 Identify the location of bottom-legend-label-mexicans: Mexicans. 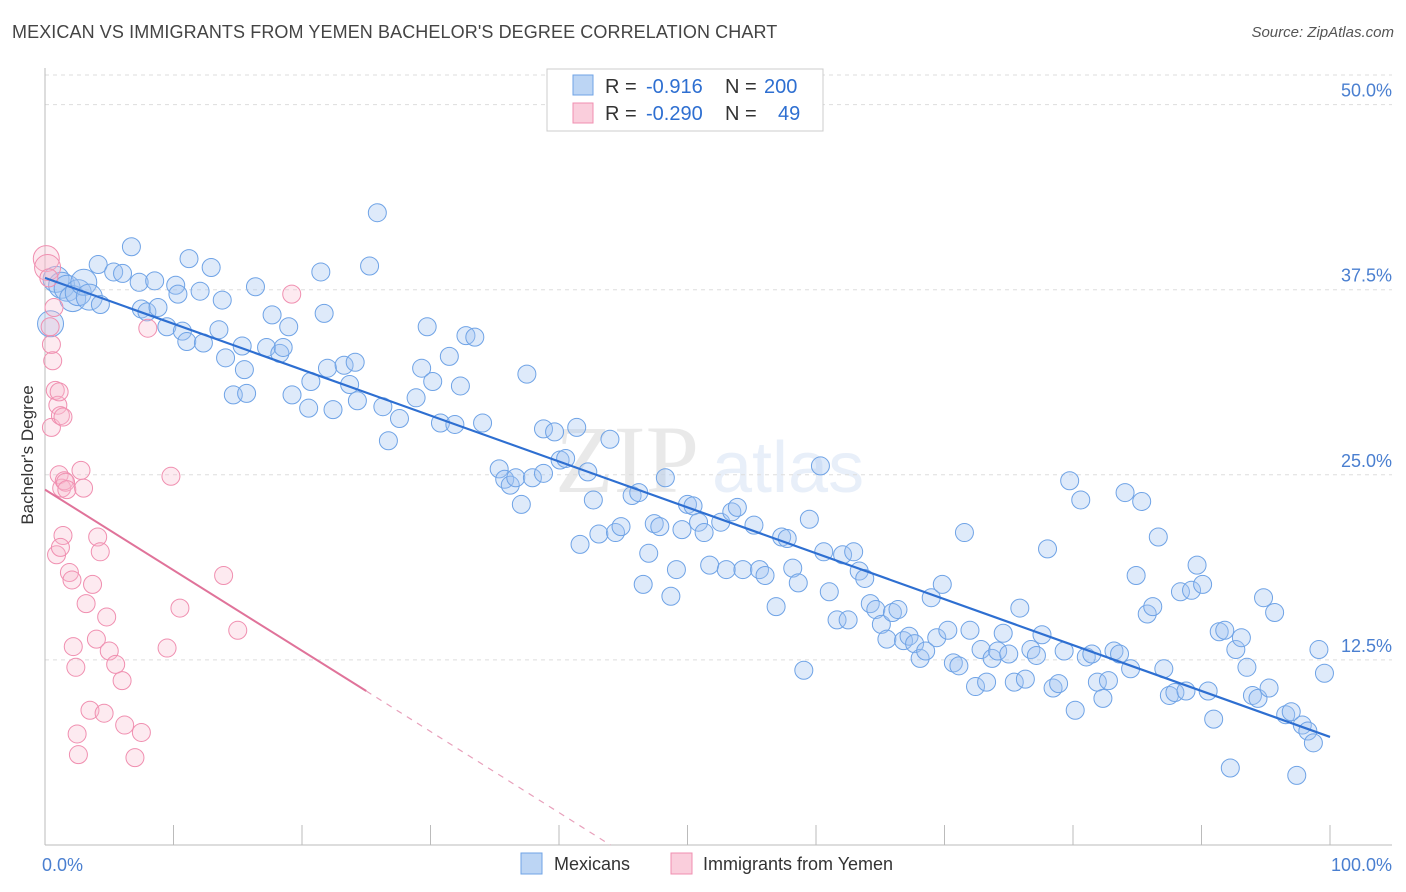
(592, 864).